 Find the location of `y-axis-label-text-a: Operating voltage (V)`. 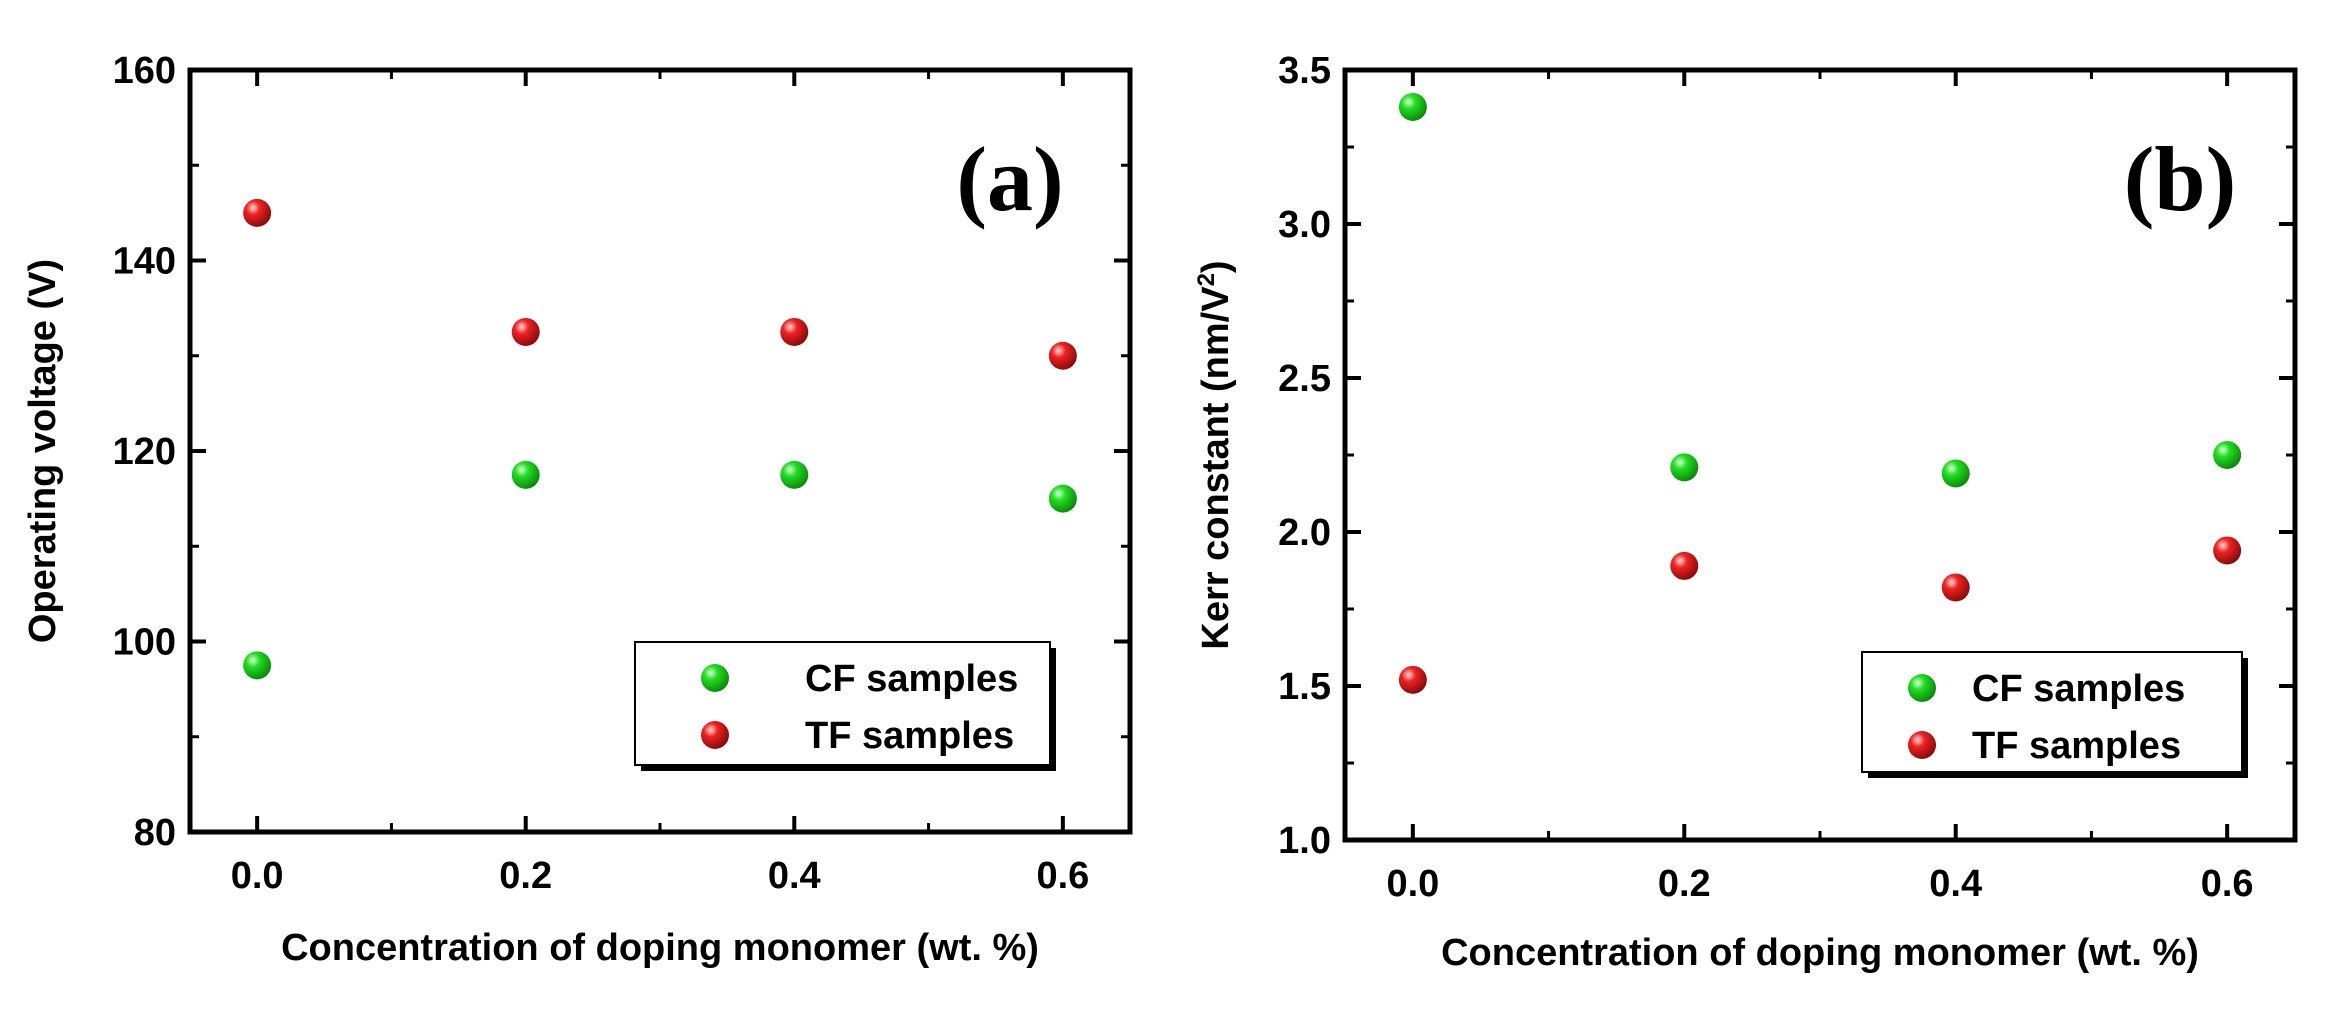

y-axis-label-text-a: Operating voltage (V) is located at coordinates (43, 451).